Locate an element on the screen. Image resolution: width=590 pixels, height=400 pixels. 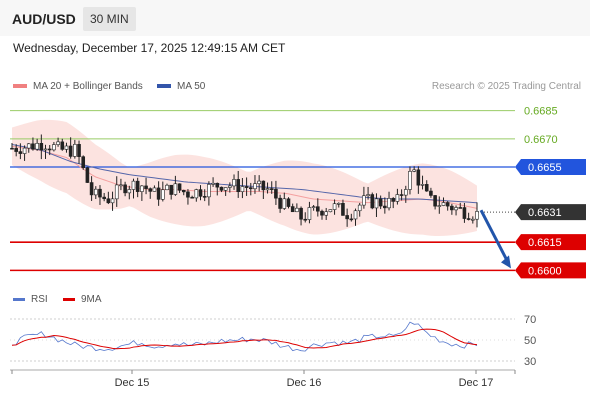
x-tick-label-0: Dec 15 is located at coordinates (132, 383).